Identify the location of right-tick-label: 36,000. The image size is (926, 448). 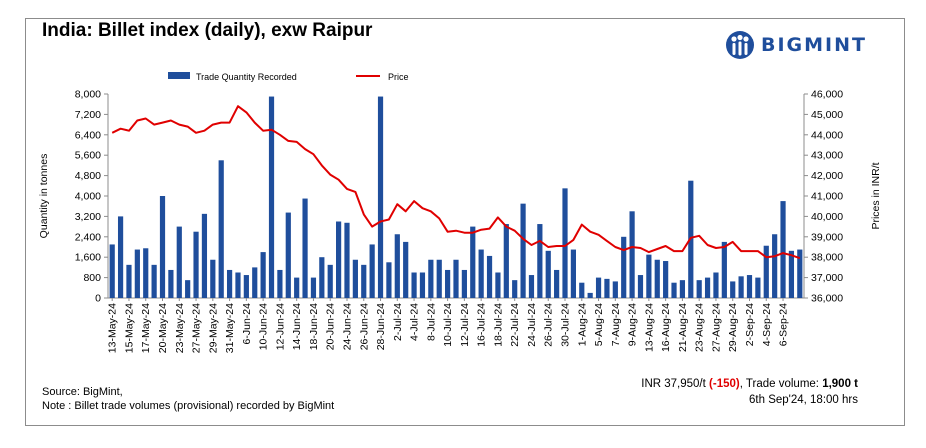
(827, 299).